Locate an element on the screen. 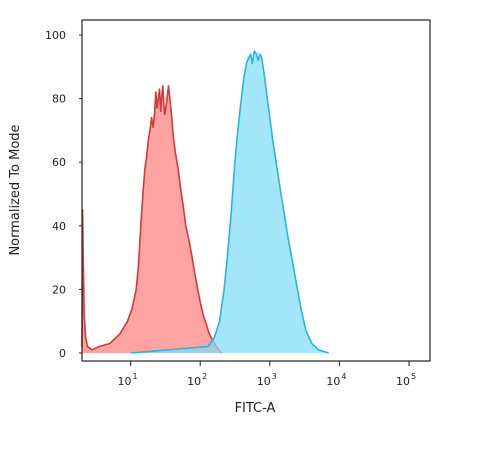 The image size is (489, 451). x-axis-label: FITC-A is located at coordinates (255, 408).